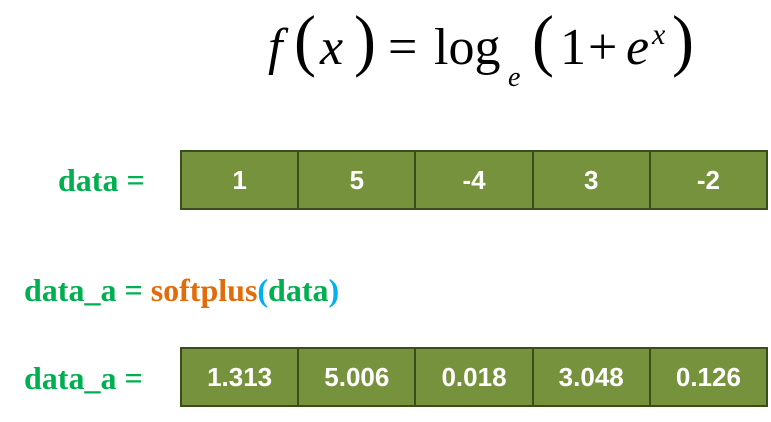  What do you see at coordinates (592, 180) in the screenshot?
I see `data-cell: 3` at bounding box center [592, 180].